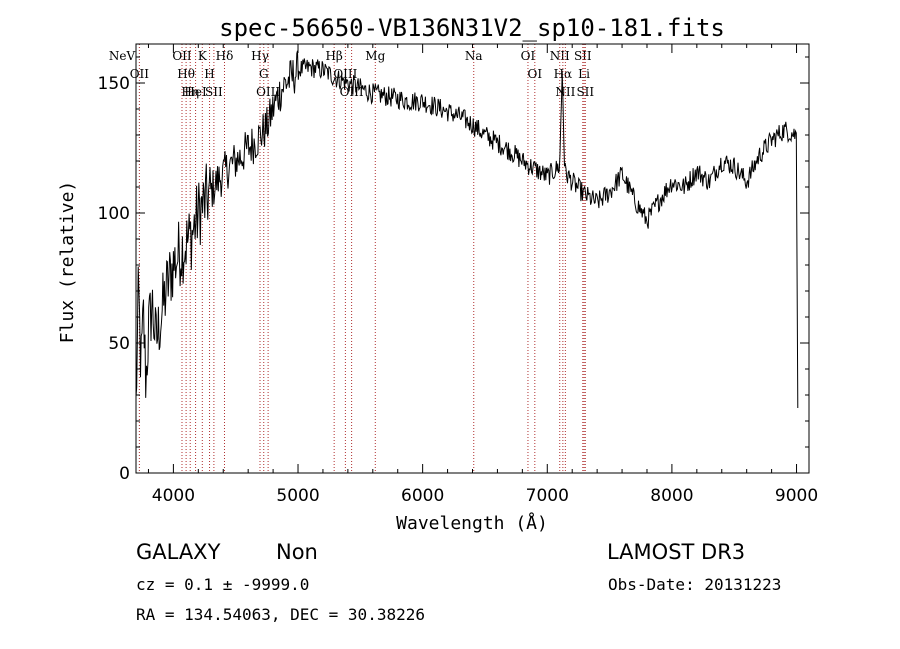 This screenshot has height=649, width=900. Describe the element at coordinates (333, 56) in the screenshot. I see `emission-line-label: Hβ` at that location.